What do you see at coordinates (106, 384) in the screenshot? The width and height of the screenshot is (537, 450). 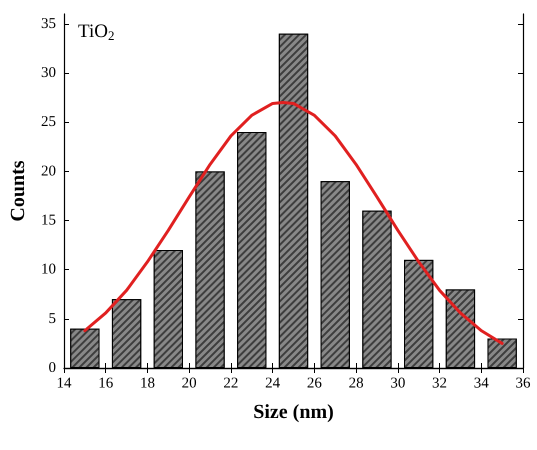 I see `x-tick-label: 16` at bounding box center [106, 384].